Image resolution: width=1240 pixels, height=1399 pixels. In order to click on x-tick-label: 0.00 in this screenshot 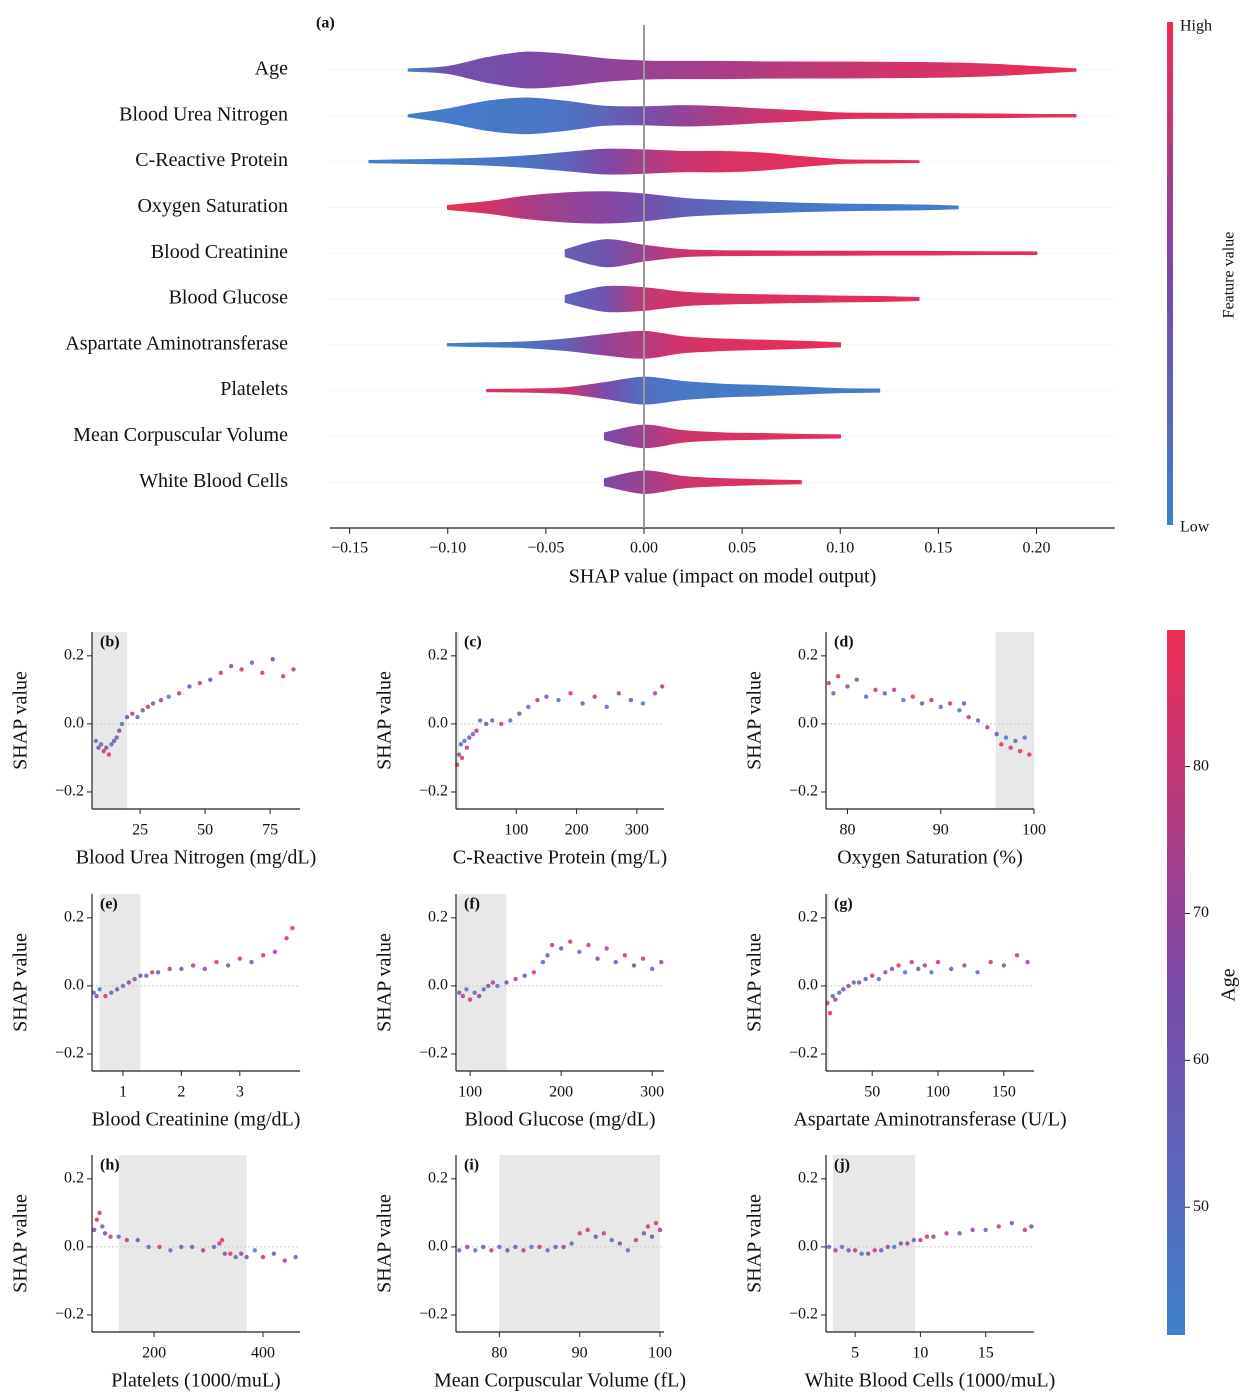, I will do `click(644, 548)`.